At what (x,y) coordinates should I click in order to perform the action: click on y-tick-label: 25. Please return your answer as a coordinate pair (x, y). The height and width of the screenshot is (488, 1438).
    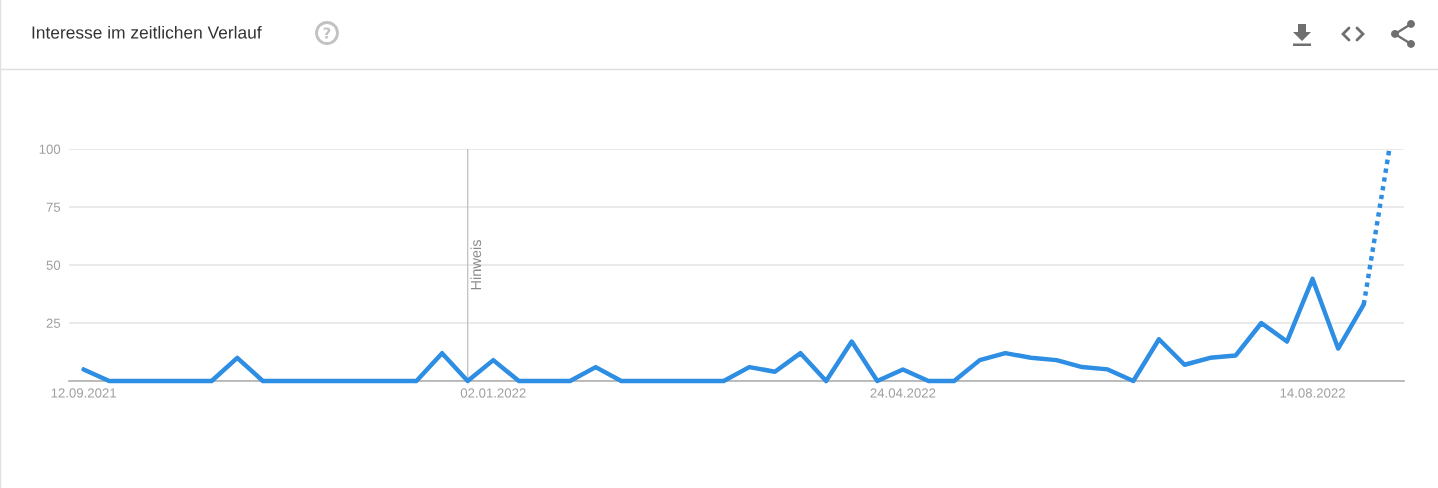
    Looking at the image, I should click on (53, 323).